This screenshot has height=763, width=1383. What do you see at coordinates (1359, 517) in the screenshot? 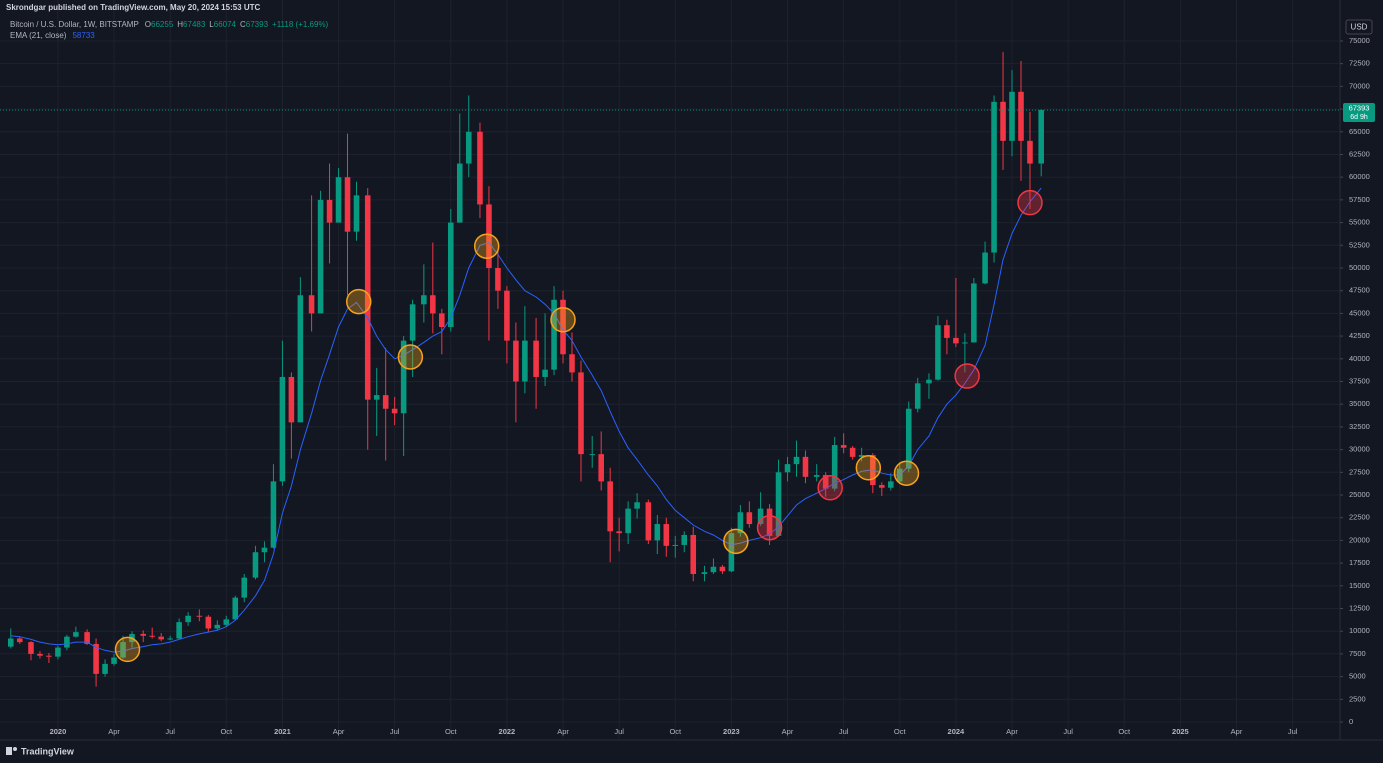
I see `y-tick-label: 22500` at bounding box center [1359, 517].